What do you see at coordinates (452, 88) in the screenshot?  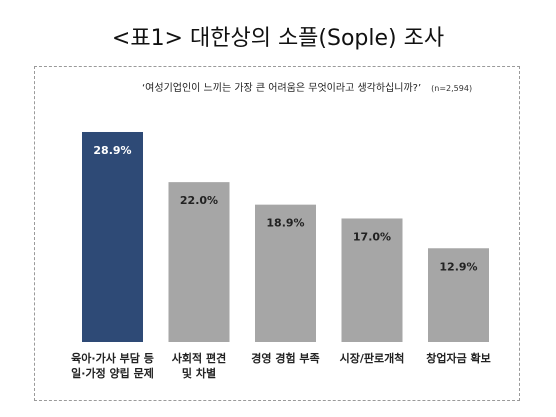 I see `sample-size: (n=2,594)` at bounding box center [452, 88].